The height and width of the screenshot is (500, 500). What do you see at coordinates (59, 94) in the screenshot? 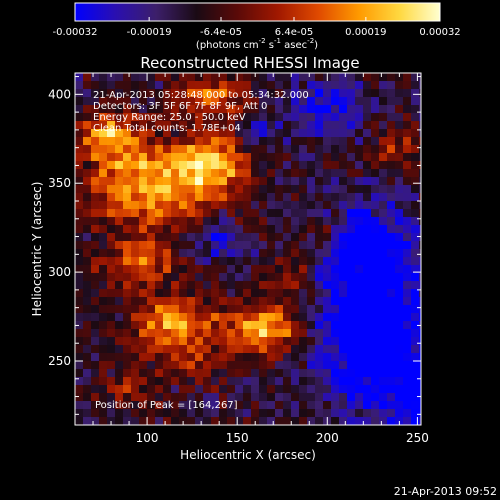
I see `y-tick-label: 400` at bounding box center [59, 94].